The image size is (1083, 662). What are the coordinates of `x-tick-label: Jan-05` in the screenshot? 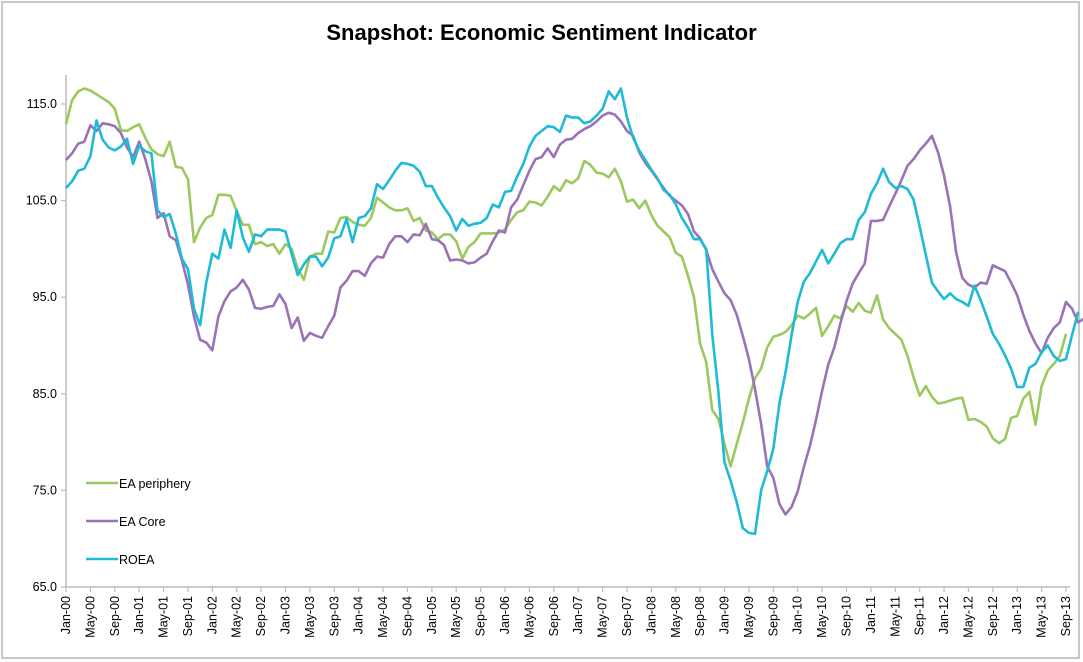 It's located at (432, 615).